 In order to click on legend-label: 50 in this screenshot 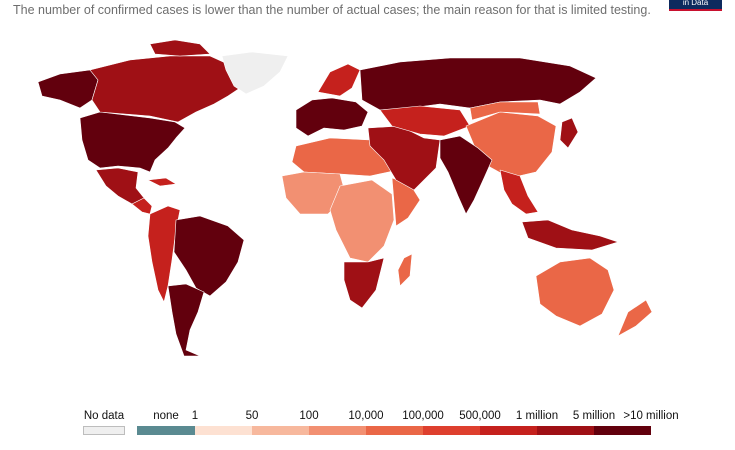, I will do `click(252, 416)`.